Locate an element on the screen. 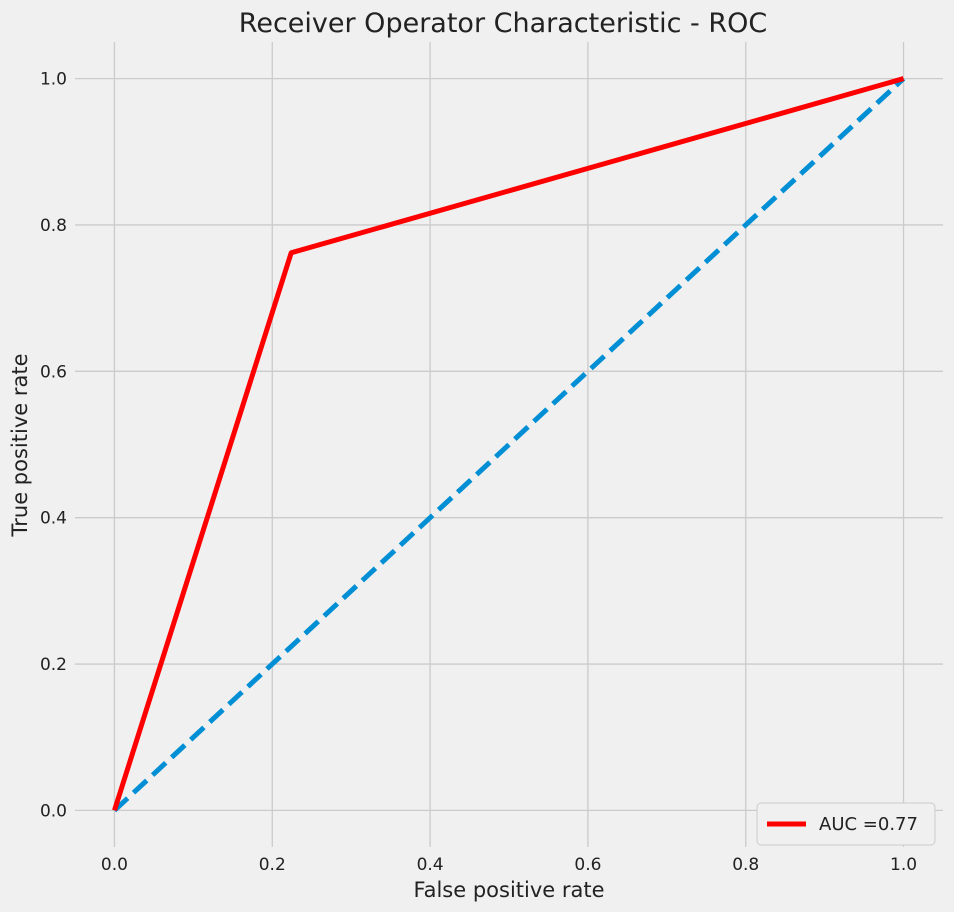 The image size is (954, 912). legend: AUC =0.77 is located at coordinates (846, 824).